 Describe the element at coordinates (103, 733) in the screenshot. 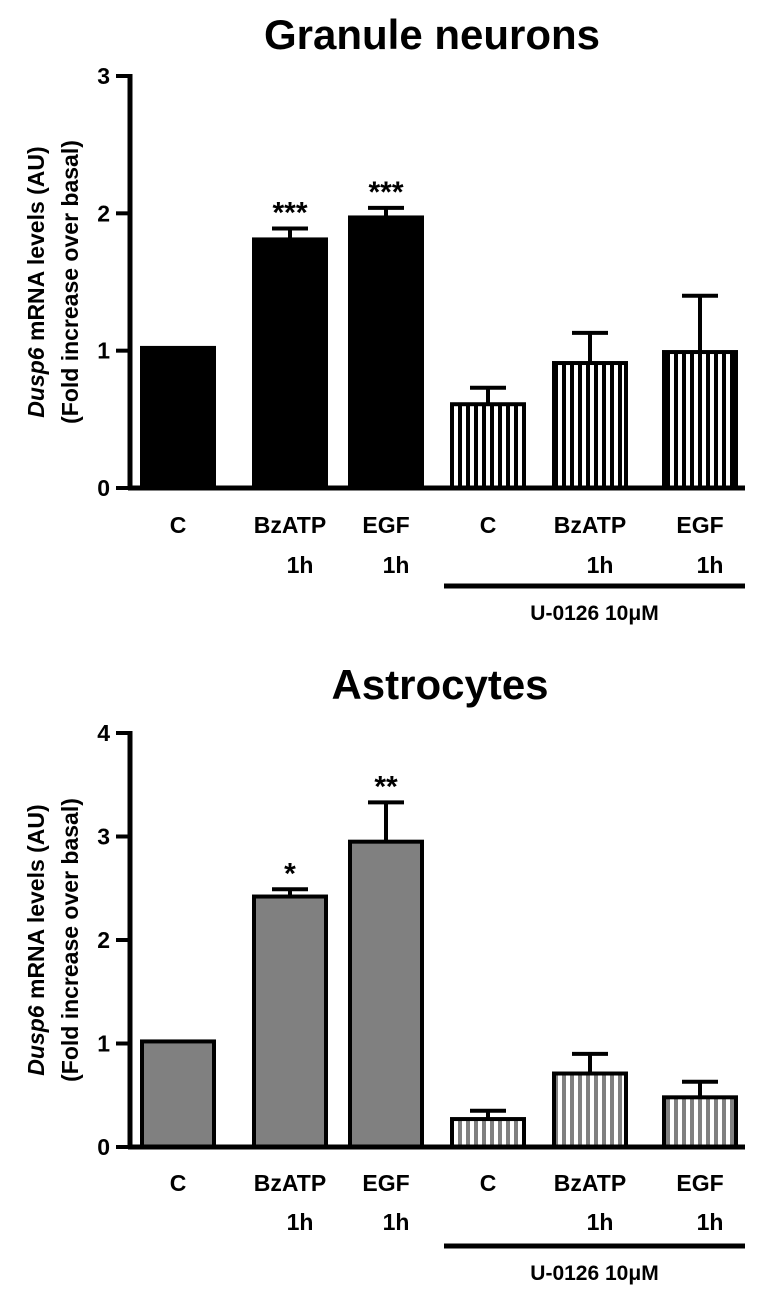

I see `y-tick-label: 4` at that location.